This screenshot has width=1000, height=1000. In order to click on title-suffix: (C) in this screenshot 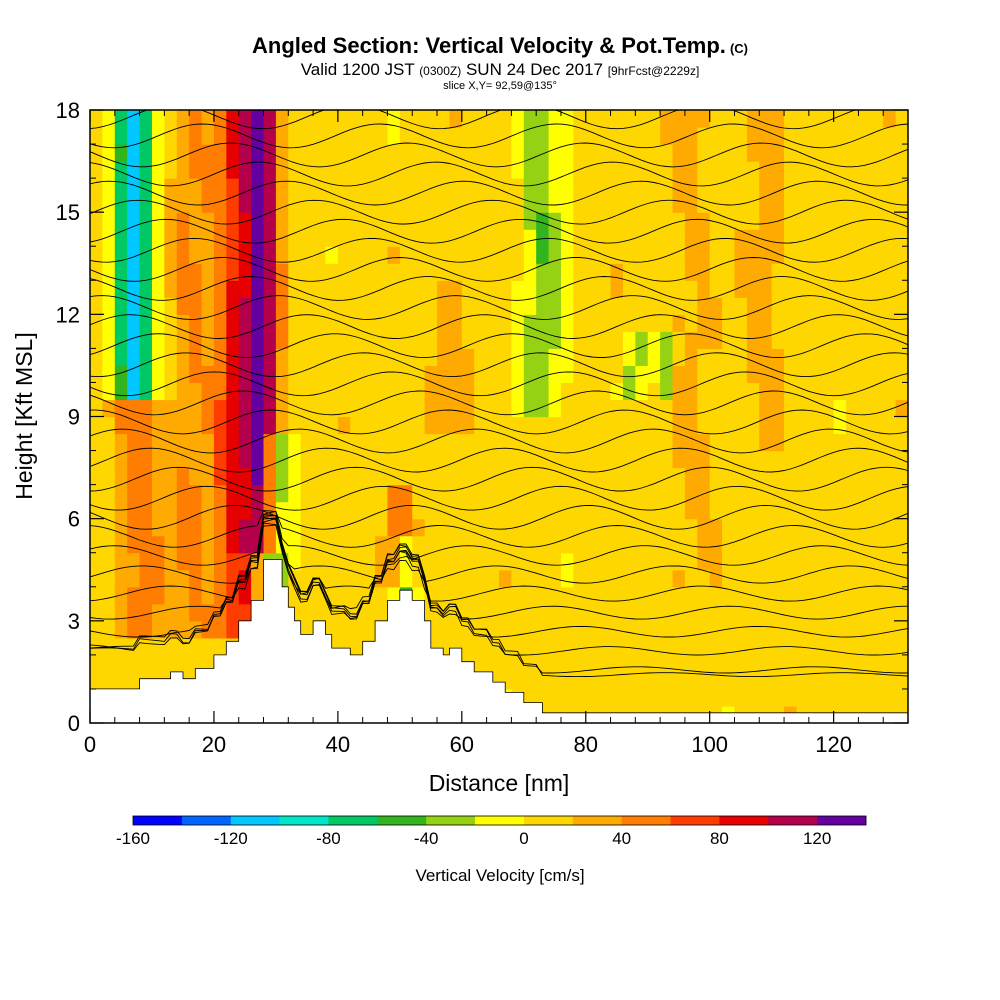, I will do `click(738, 48)`.